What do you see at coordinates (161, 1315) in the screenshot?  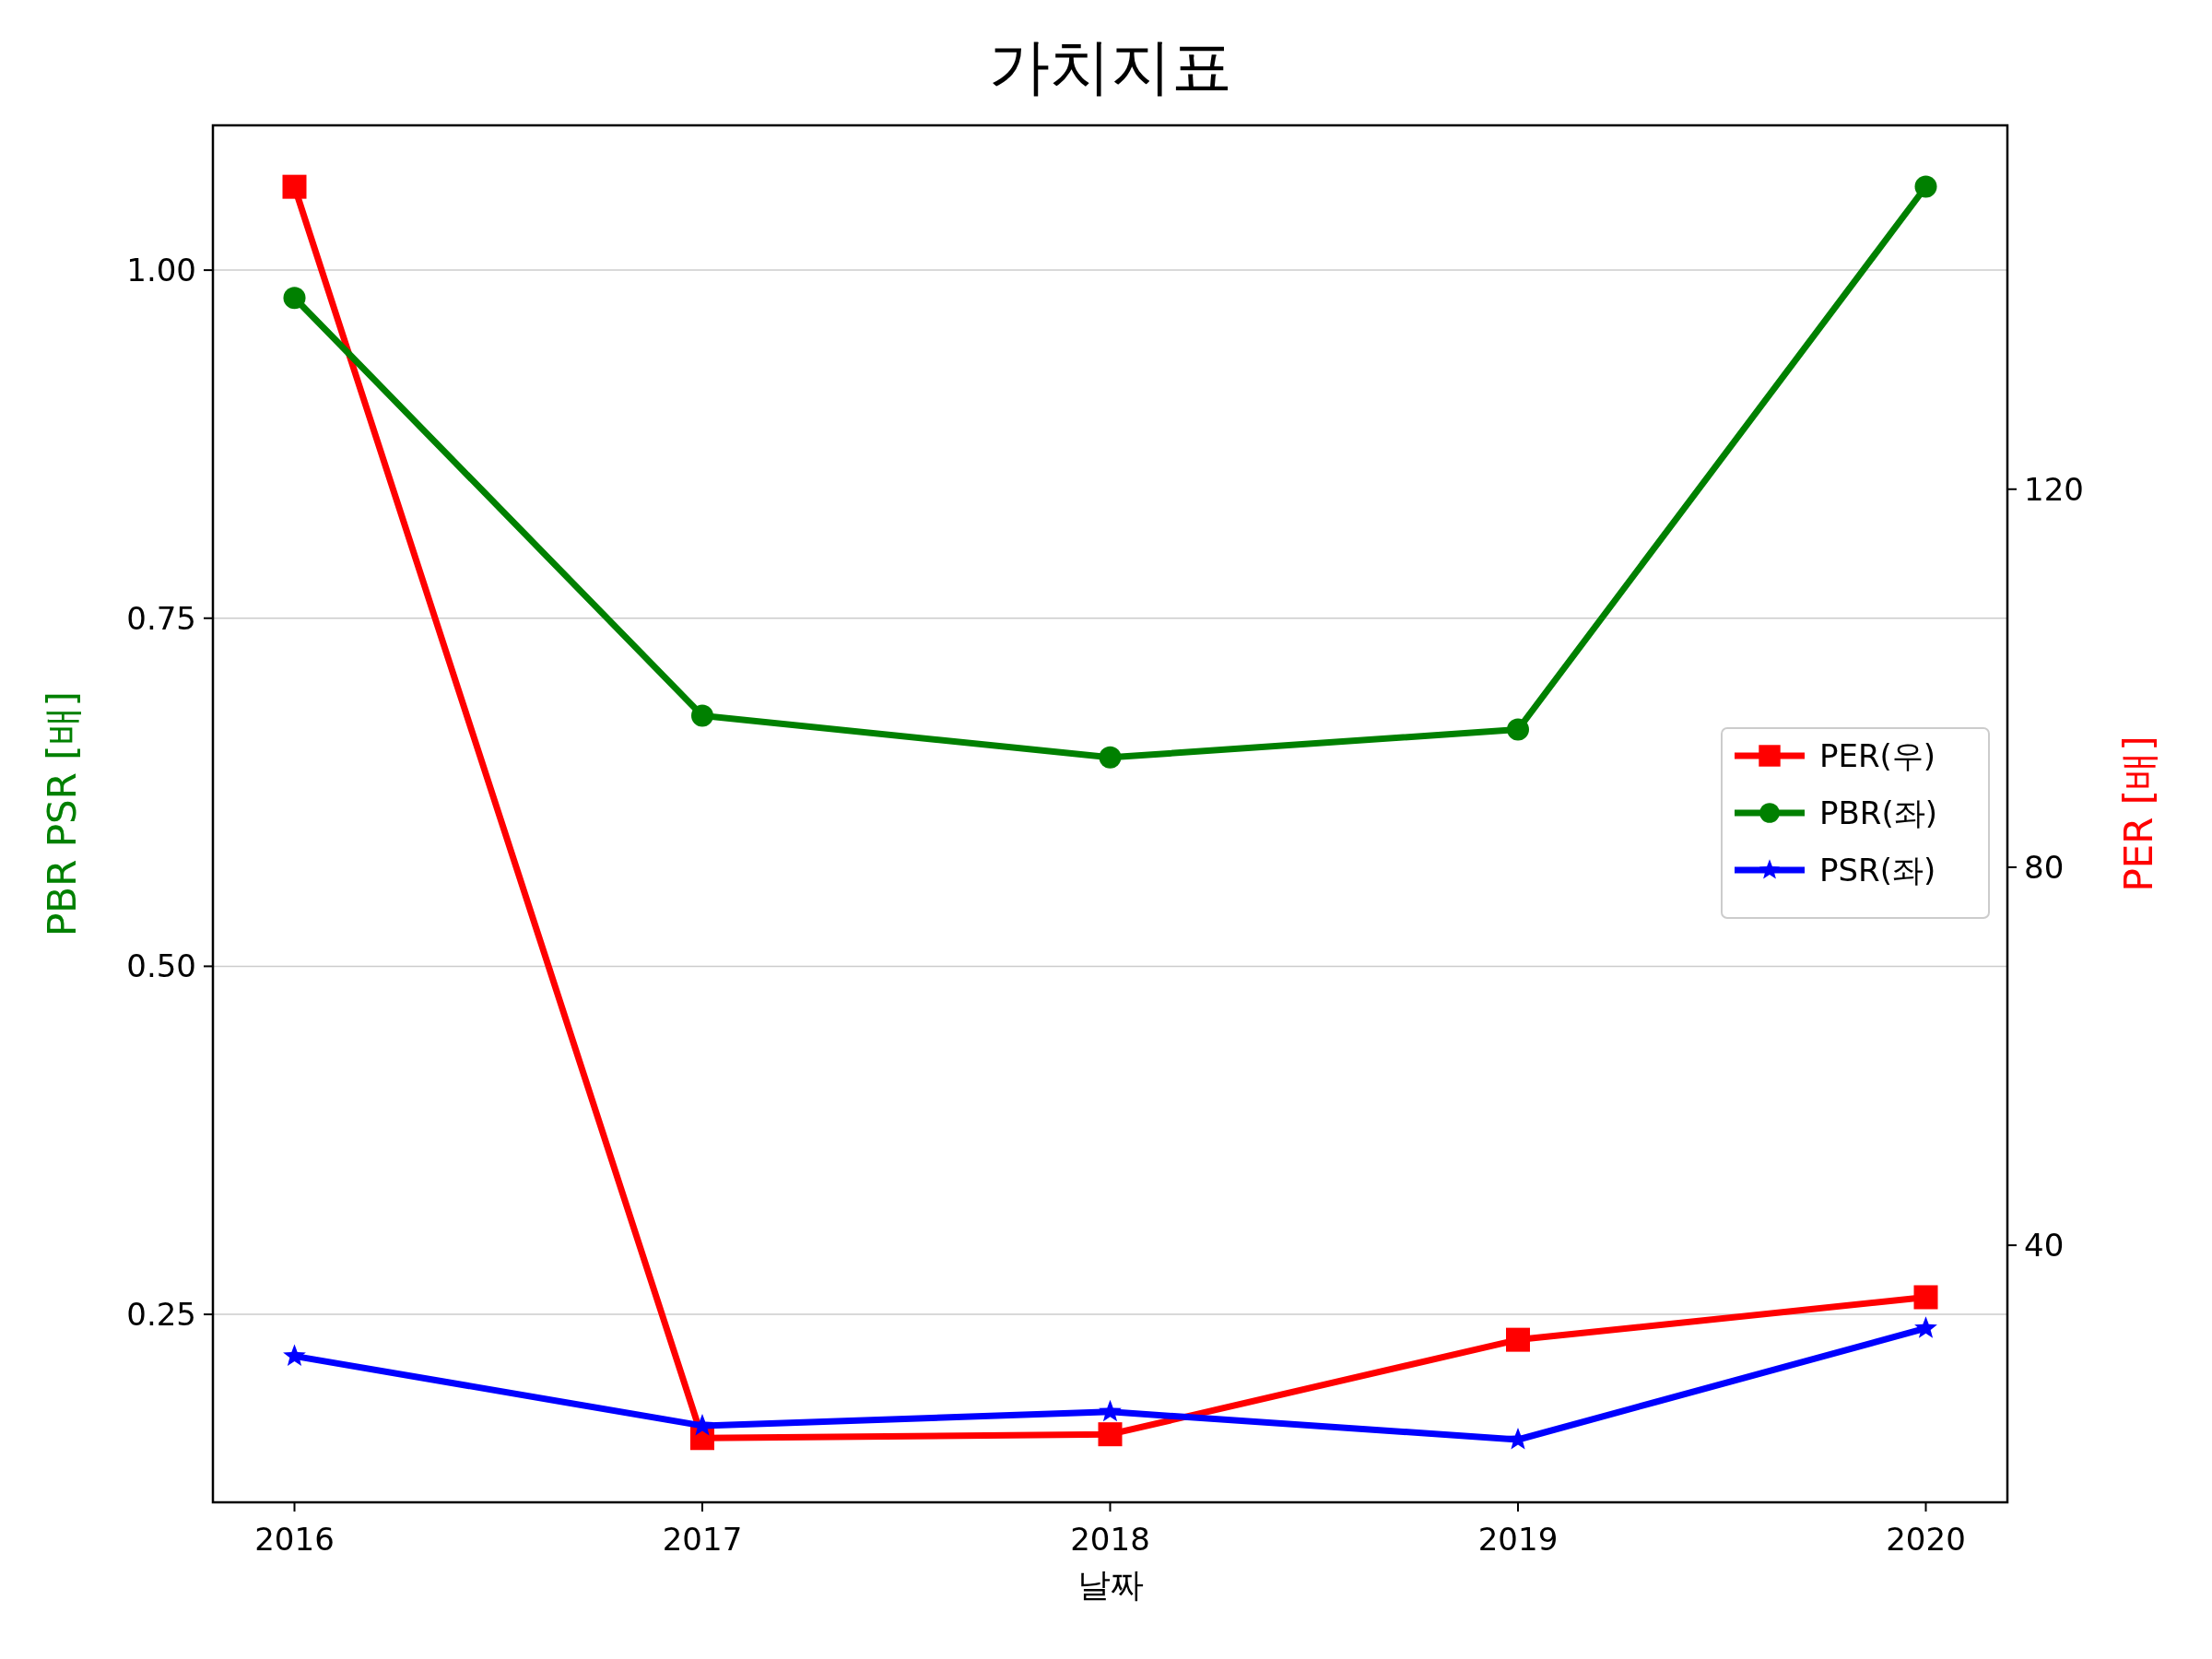 I see `y-tick-label: 0.25` at bounding box center [161, 1315].